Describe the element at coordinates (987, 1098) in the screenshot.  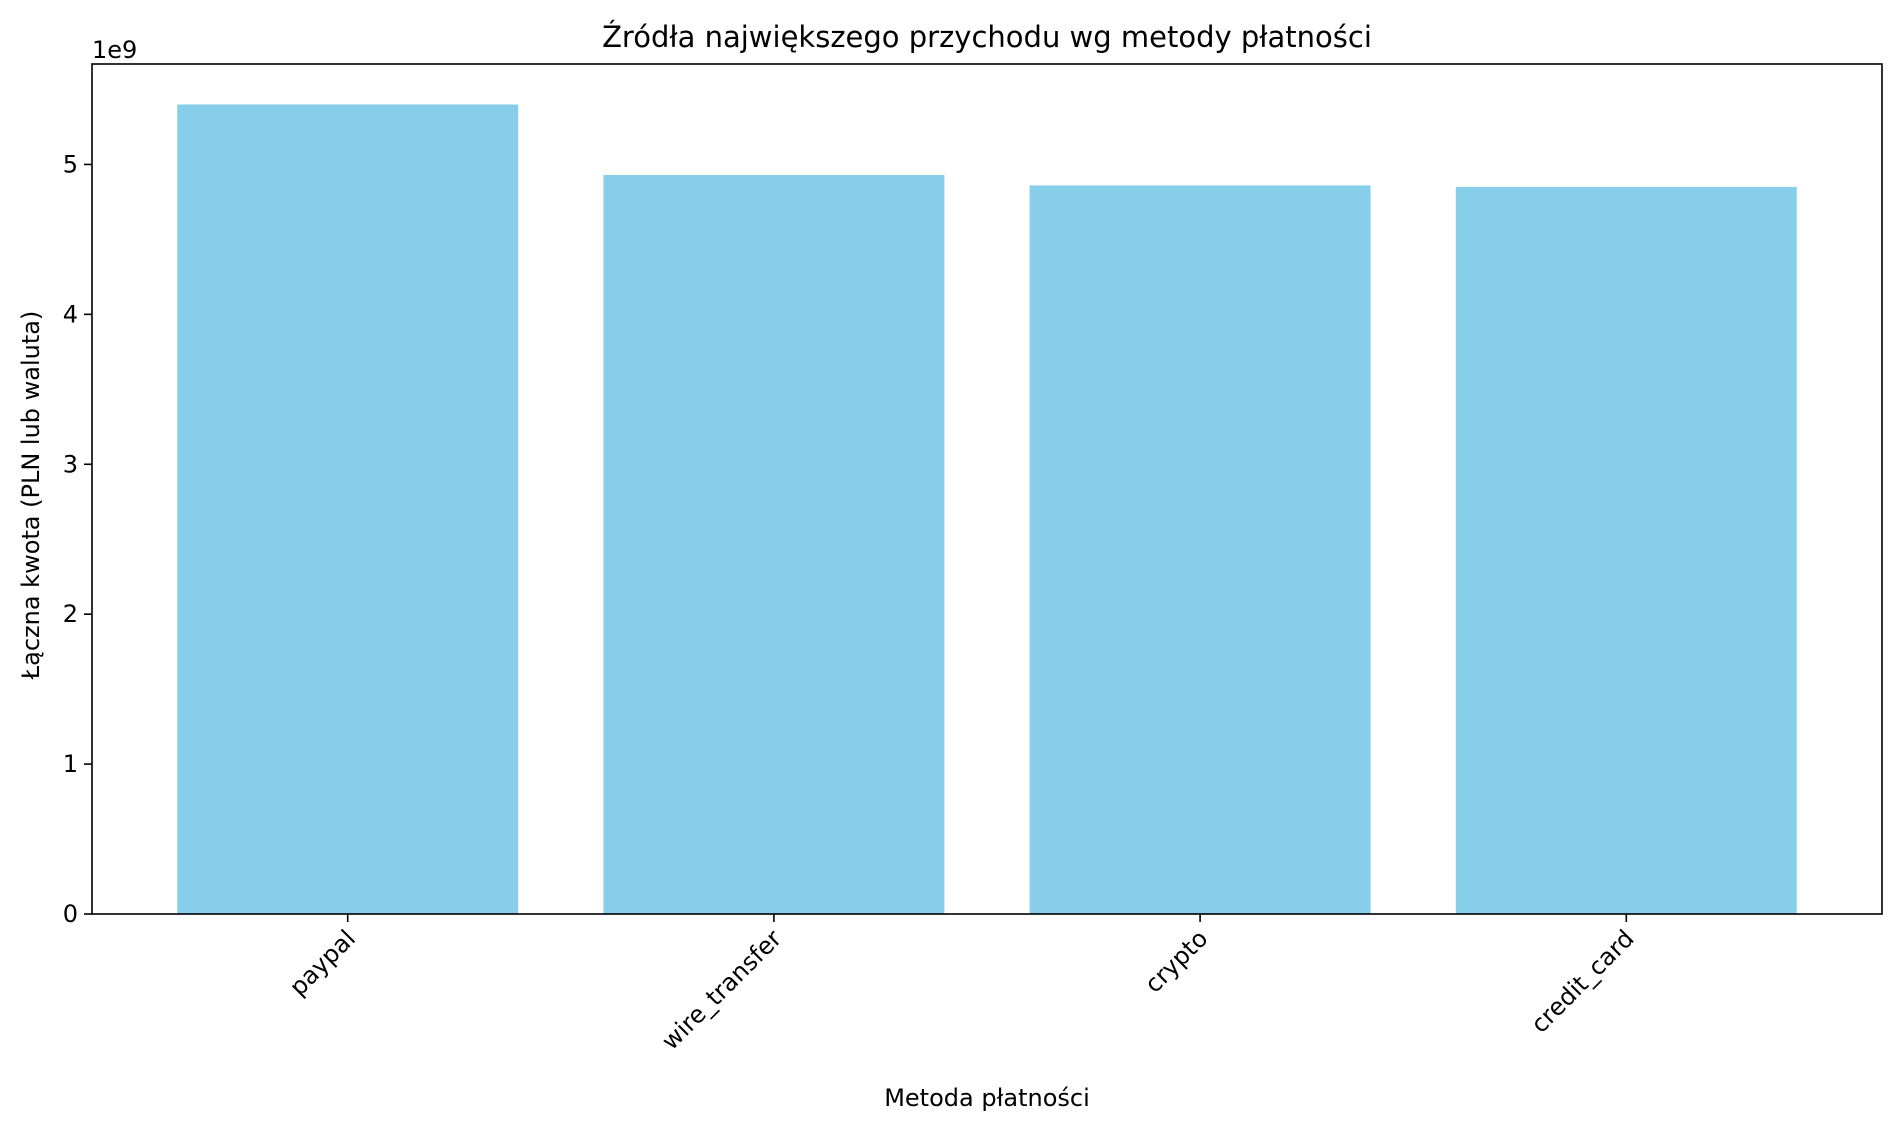
I see `x-axis-label: Metoda płatności` at that location.